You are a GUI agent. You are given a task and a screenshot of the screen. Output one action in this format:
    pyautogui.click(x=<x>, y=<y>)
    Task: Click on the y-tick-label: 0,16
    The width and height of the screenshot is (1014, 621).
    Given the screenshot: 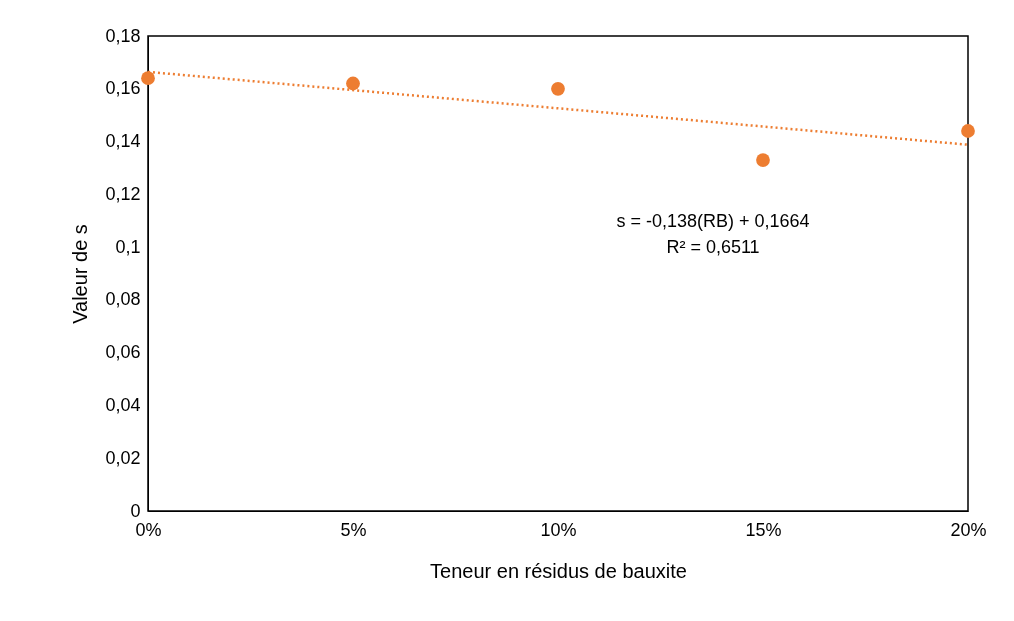 What is the action you would take?
    pyautogui.click(x=123, y=88)
    